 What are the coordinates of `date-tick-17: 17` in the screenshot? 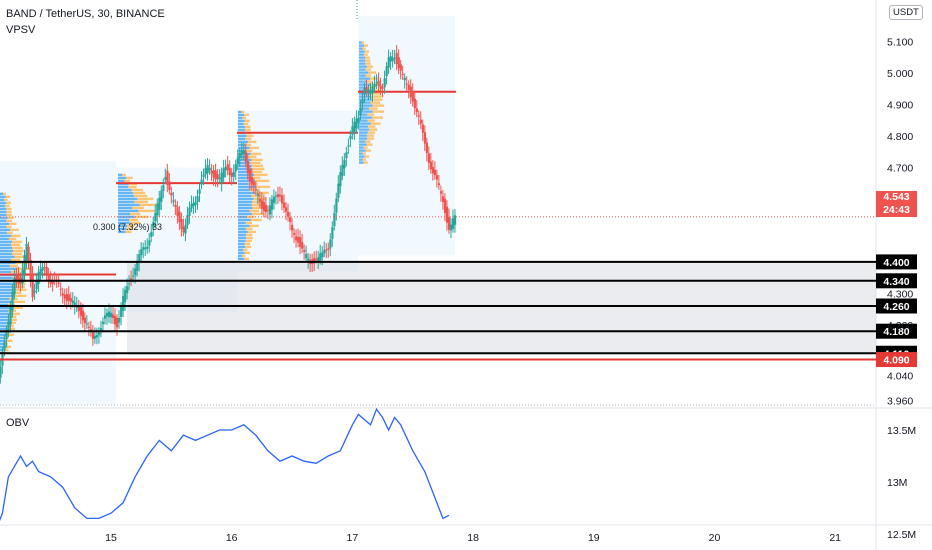 It's located at (353, 538).